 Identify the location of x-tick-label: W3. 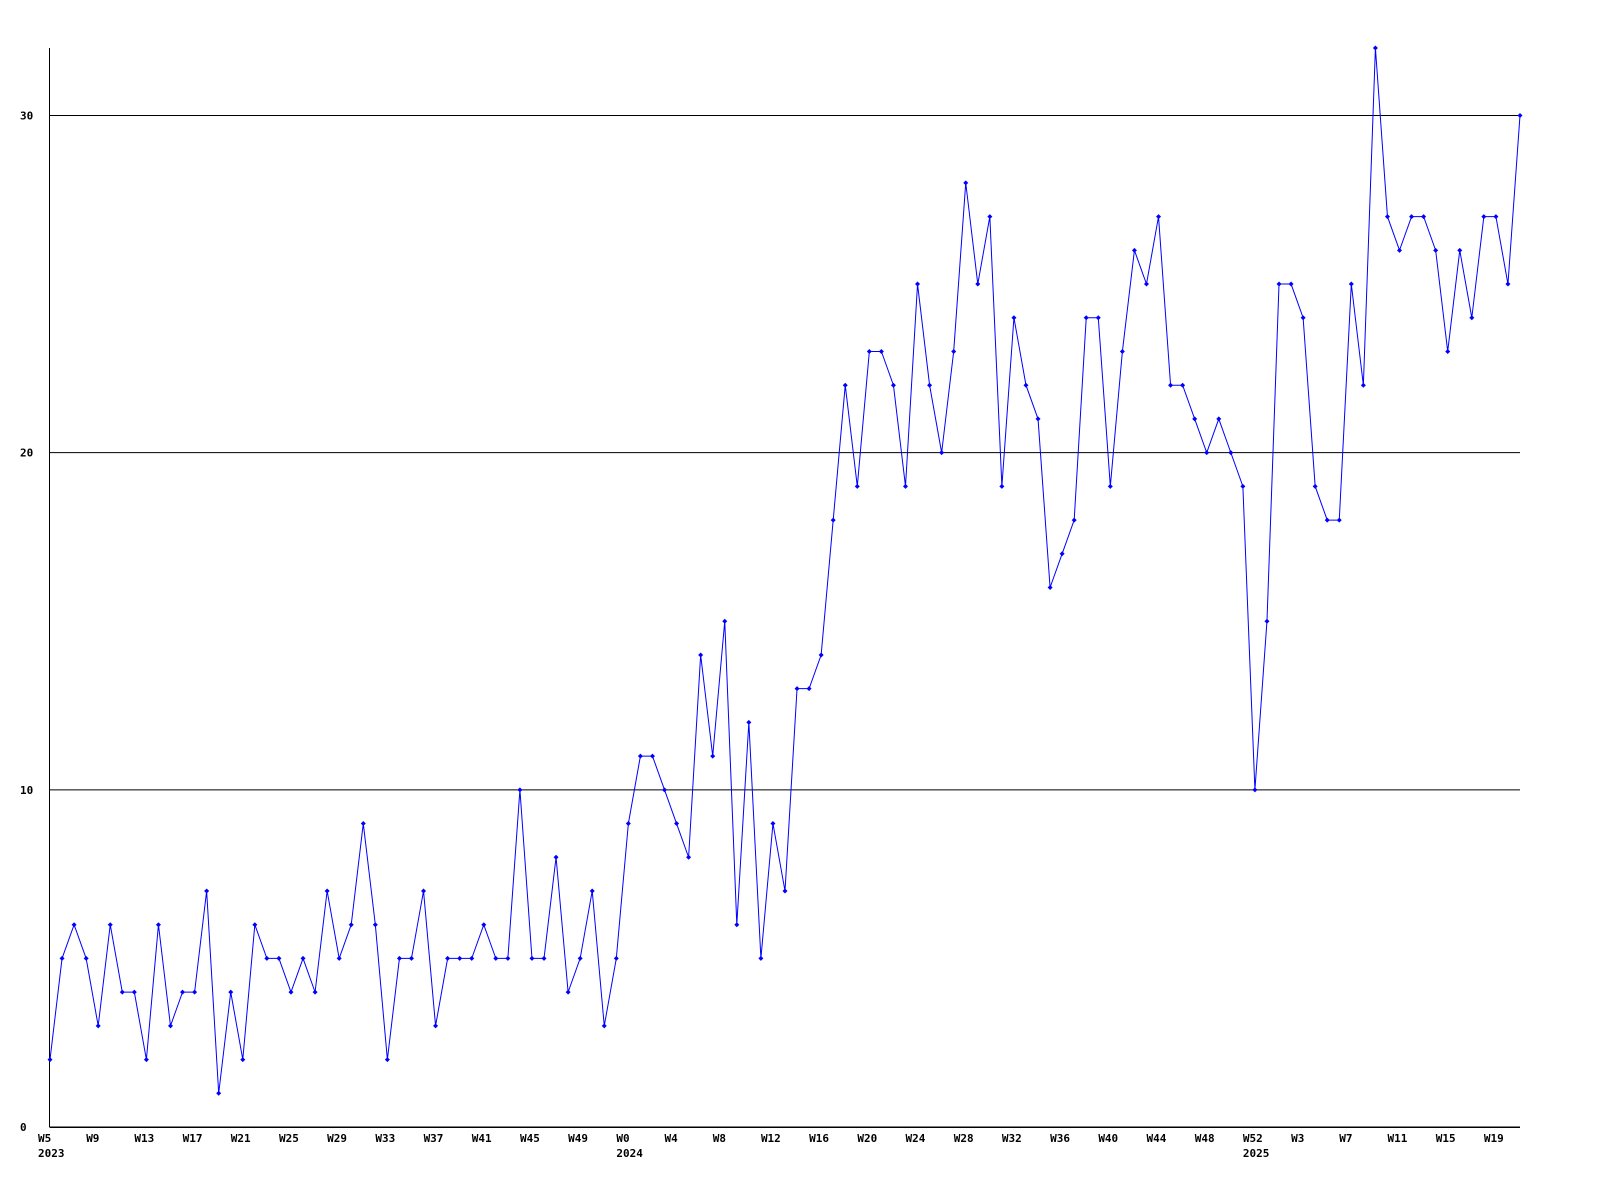
(1297, 1138).